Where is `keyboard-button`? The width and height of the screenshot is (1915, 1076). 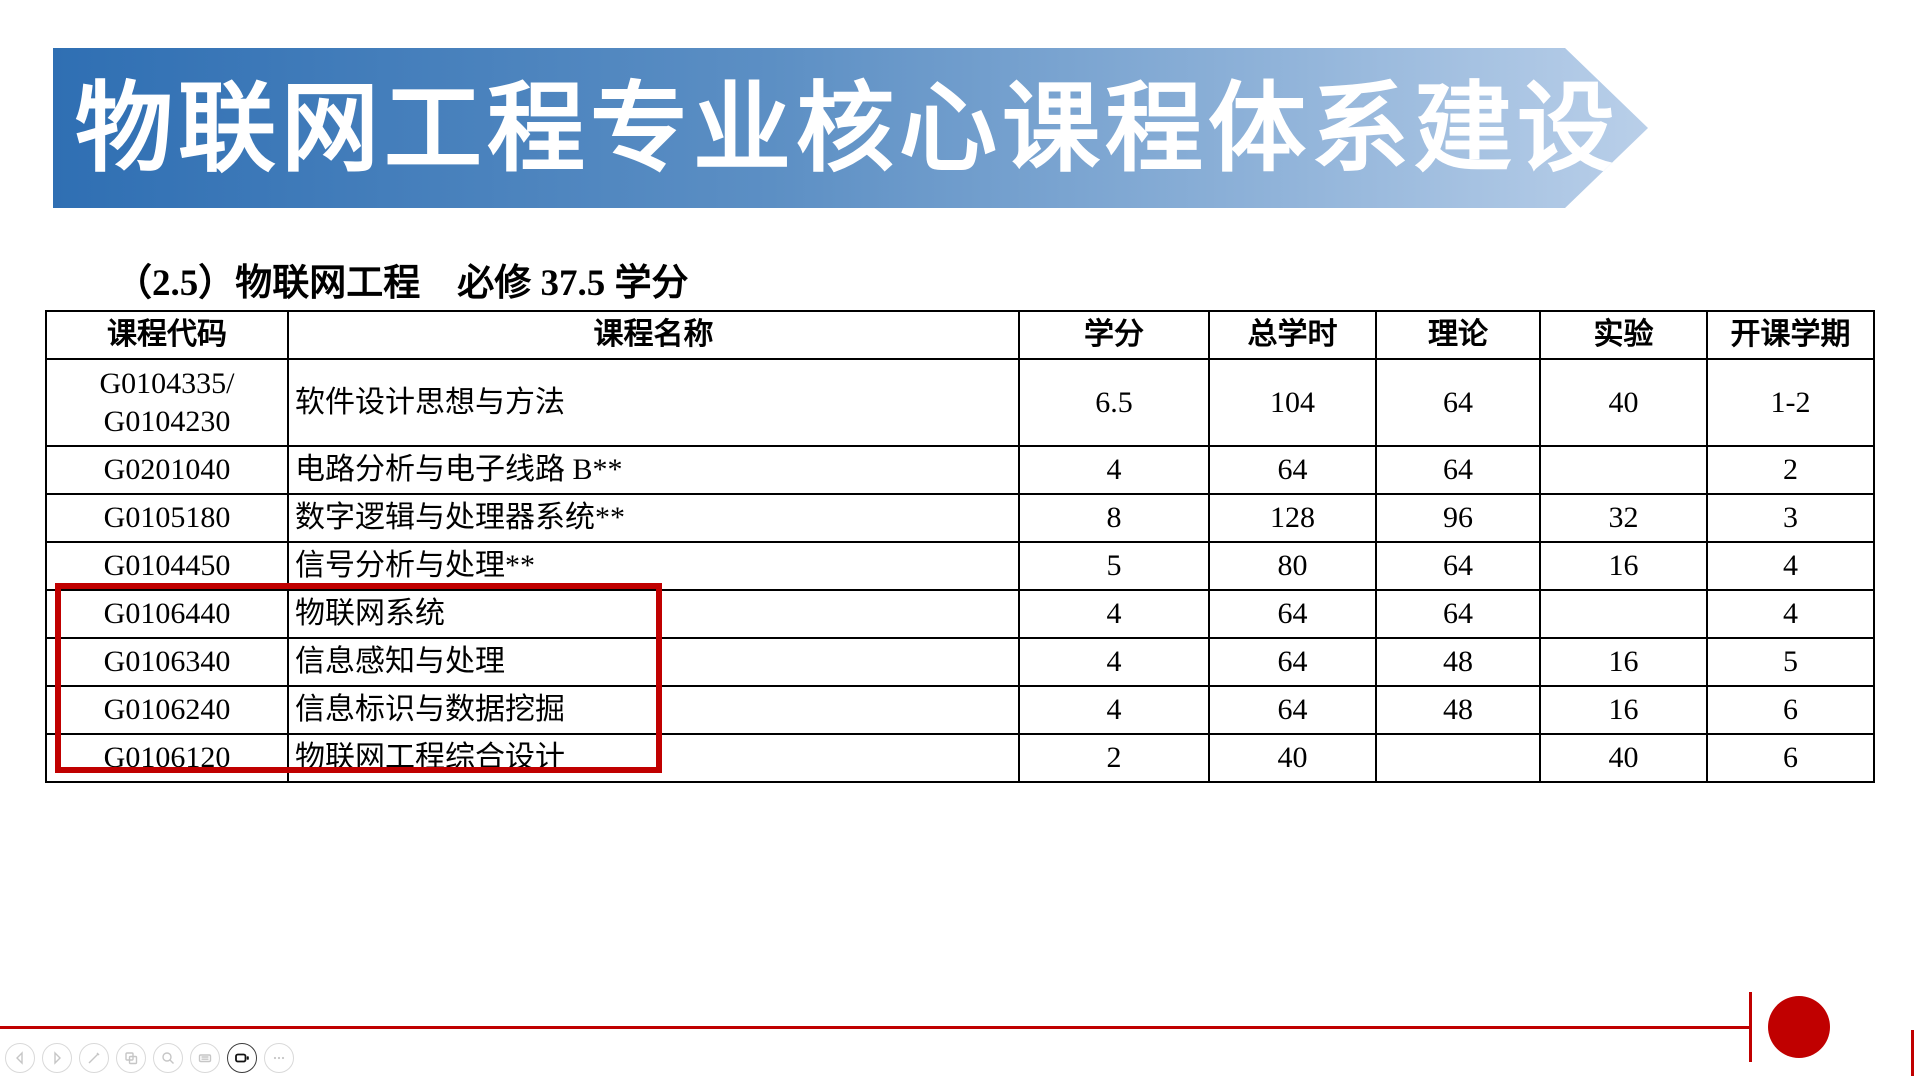
keyboard-button is located at coordinates (205, 1058).